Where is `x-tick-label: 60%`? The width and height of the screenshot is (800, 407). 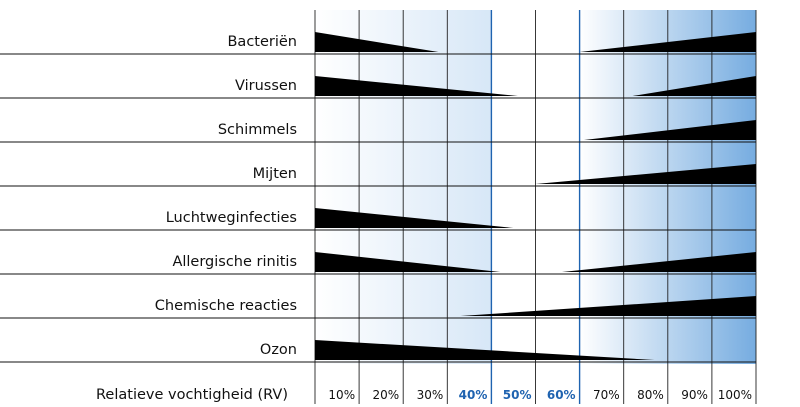 x-tick-label: 60% is located at coordinates (561, 395).